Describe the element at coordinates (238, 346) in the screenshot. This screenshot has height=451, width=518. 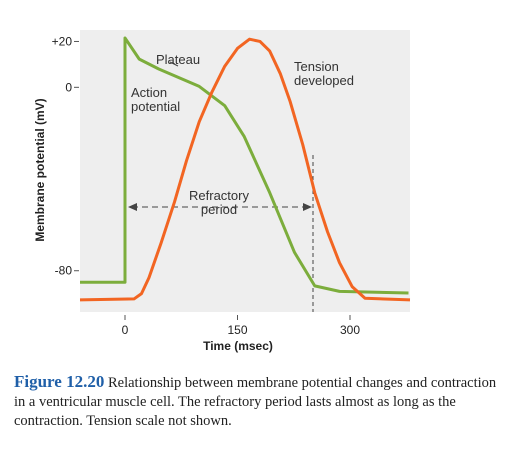
I see `x-axis-label: Time (msec)` at that location.